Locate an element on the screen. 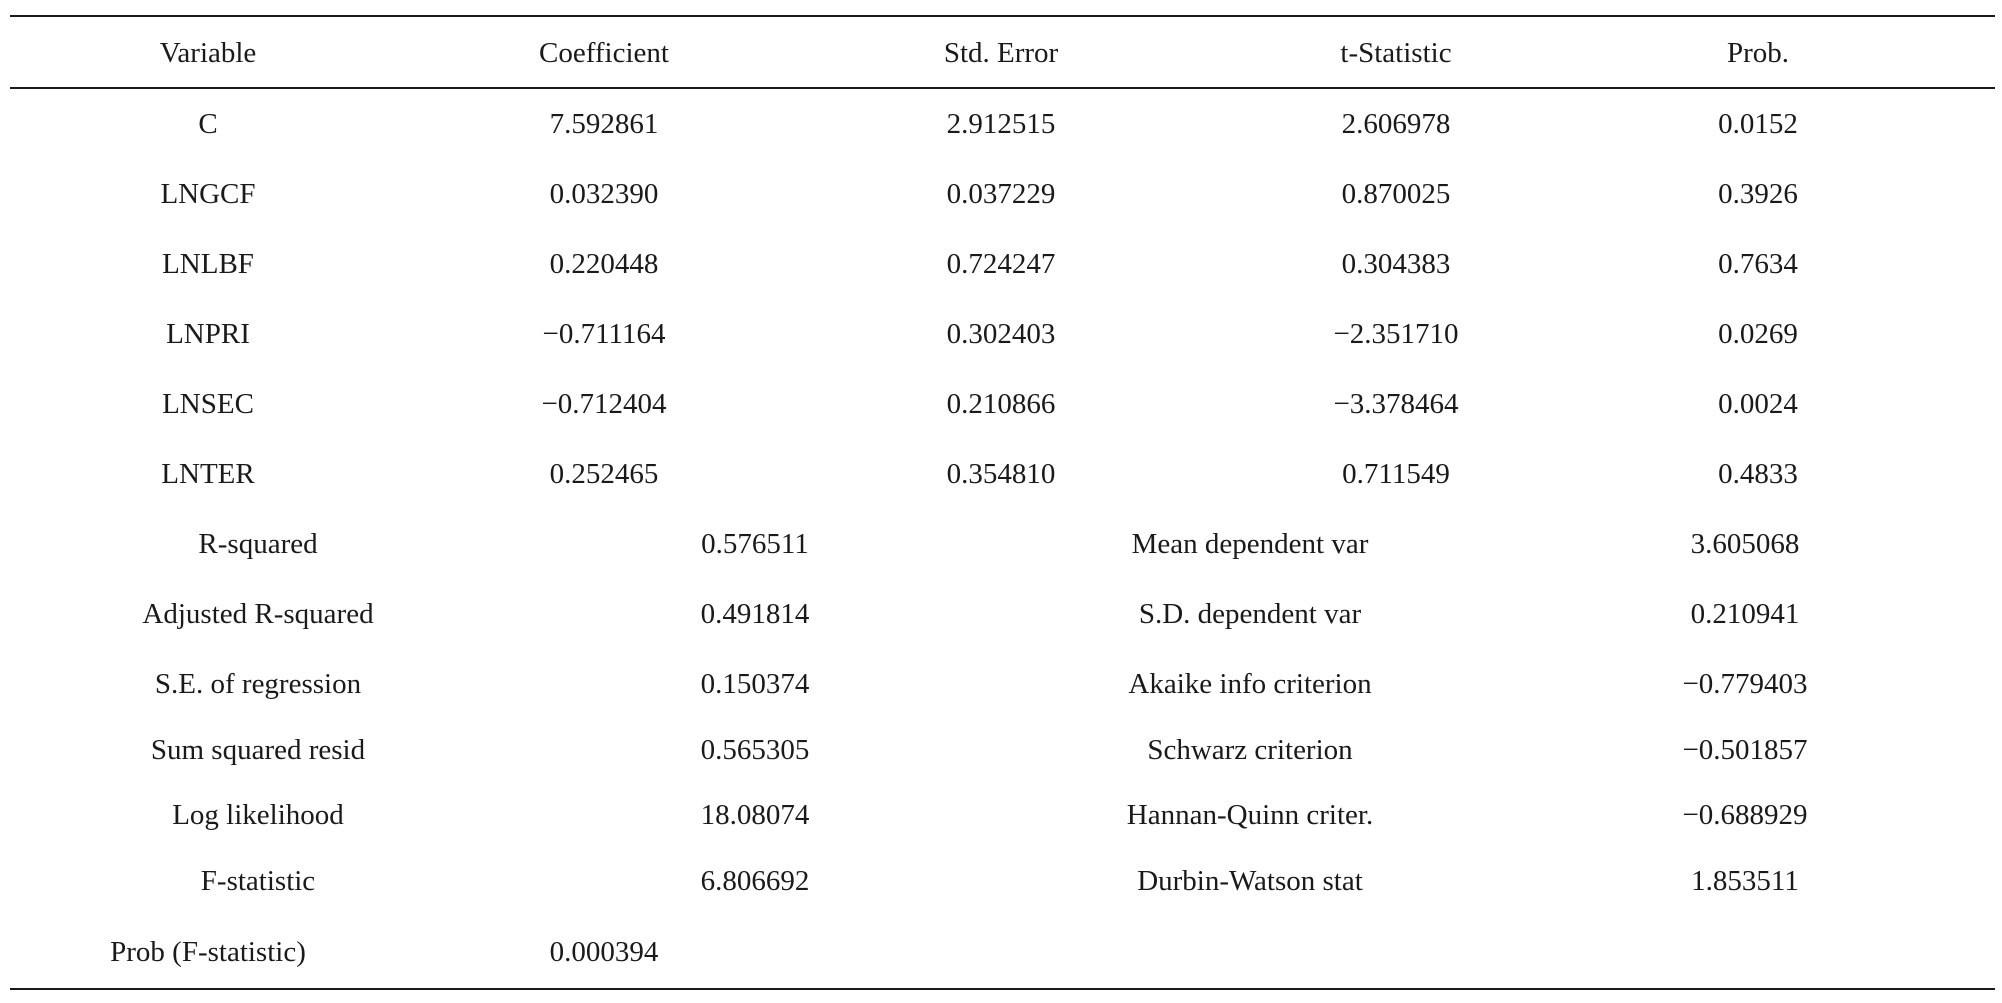  prob-value: 0.7634 is located at coordinates (1758, 264).